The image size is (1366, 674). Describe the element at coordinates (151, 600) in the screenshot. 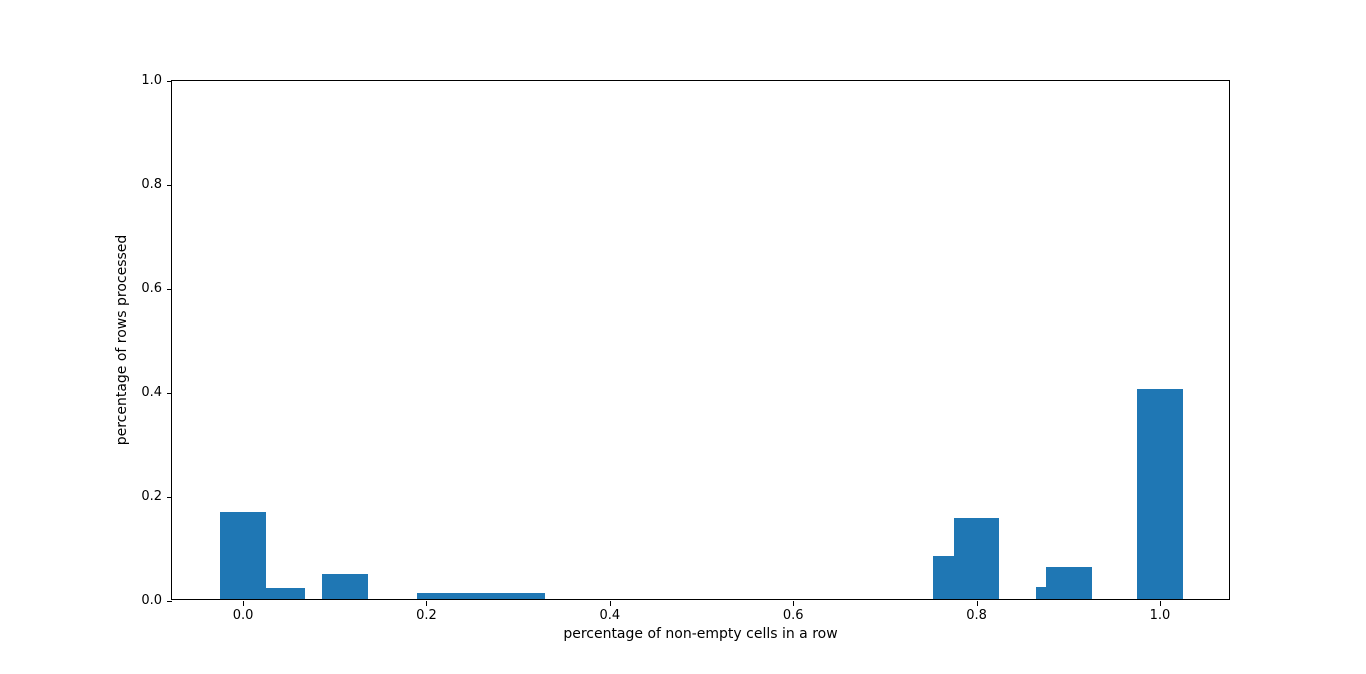

I see `y-tick-label: 0.0` at that location.